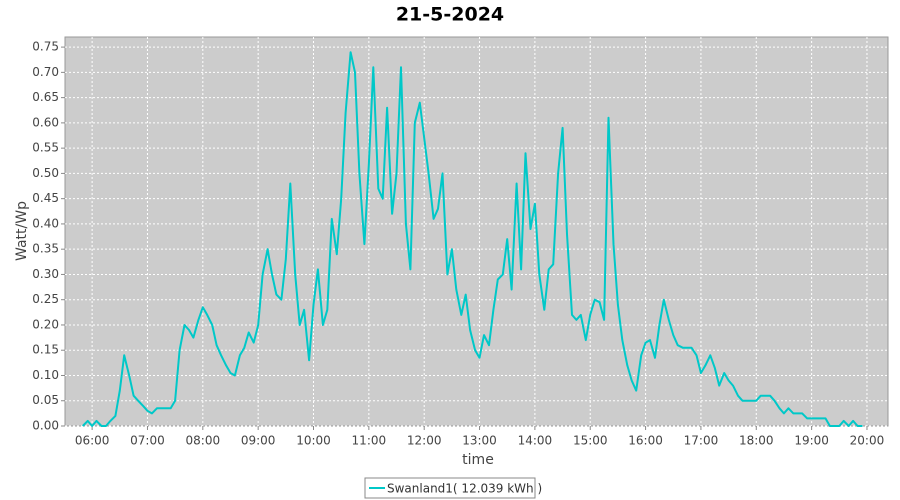  Describe the element at coordinates (450, 15) in the screenshot. I see `chart-title: 21-5-2024` at that location.